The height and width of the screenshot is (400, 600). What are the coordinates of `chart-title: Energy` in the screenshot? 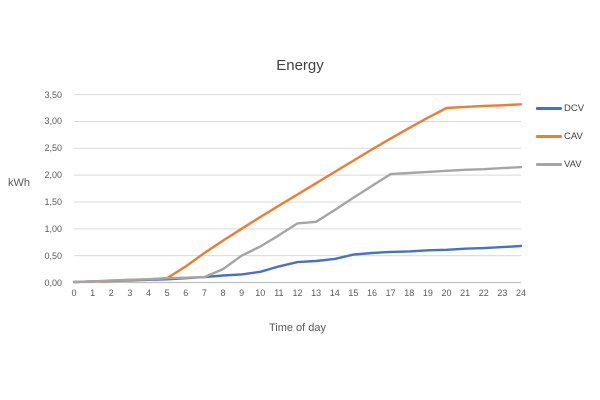 It's located at (300, 65).